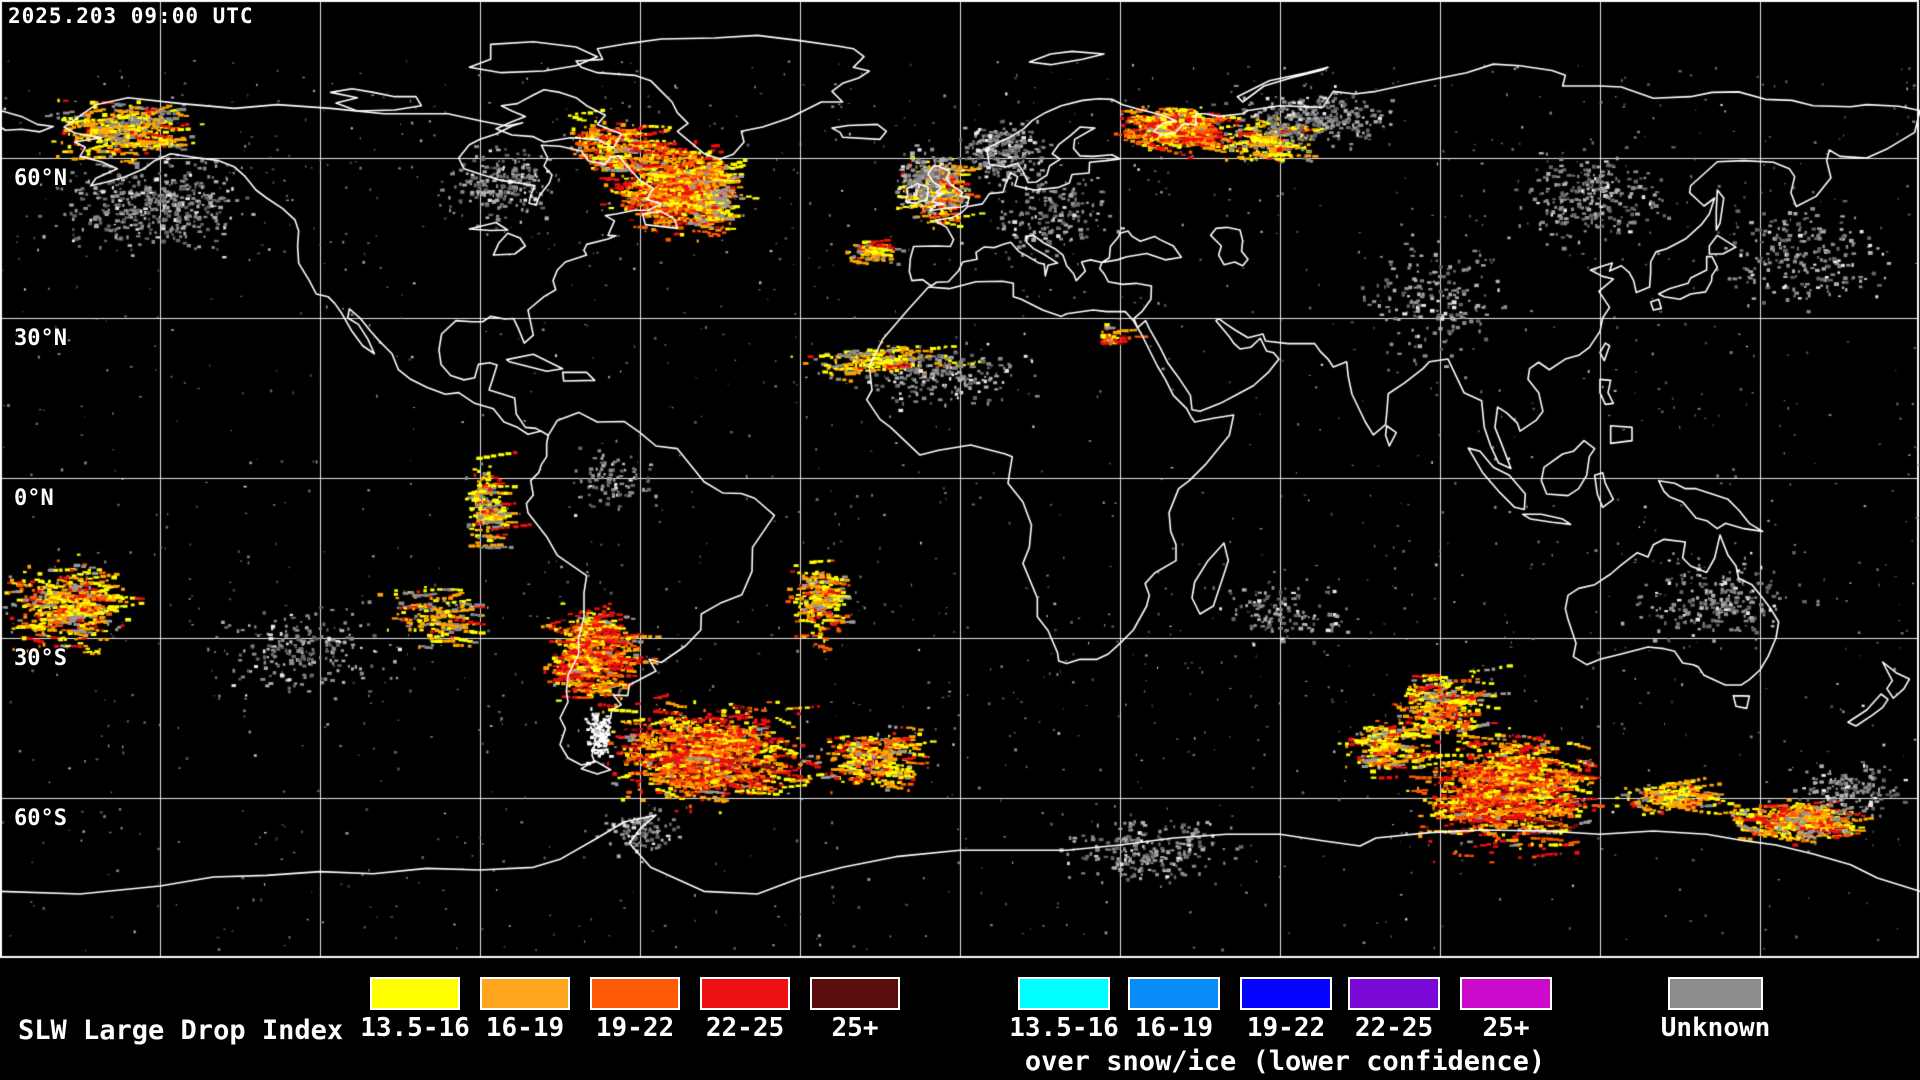 Image resolution: width=1920 pixels, height=1080 pixels. I want to click on legend-label-liquid-19-22: 19-22, so click(635, 1028).